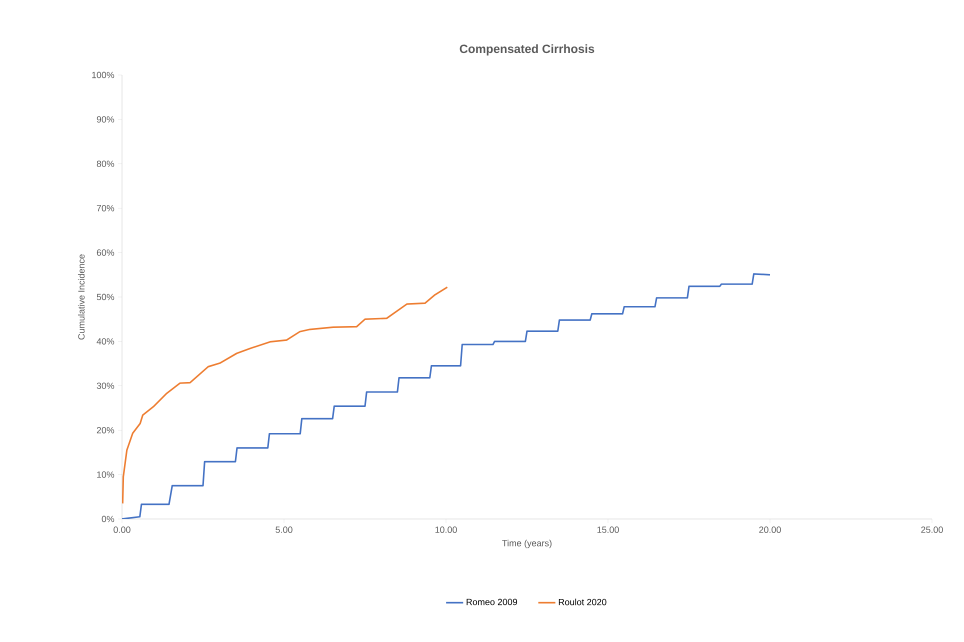 The height and width of the screenshot is (642, 964). What do you see at coordinates (105, 163) in the screenshot?
I see `y-tick-label: 80%` at bounding box center [105, 163].